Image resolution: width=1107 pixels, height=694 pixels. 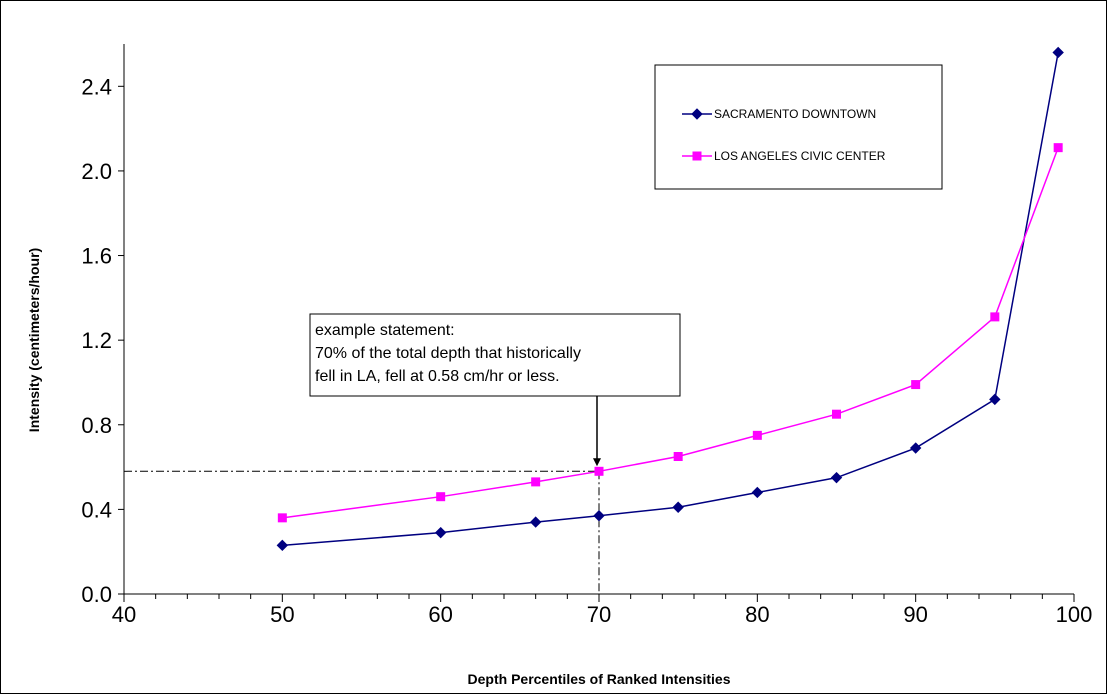 I want to click on y-tick-label: 0.8, so click(x=96, y=425).